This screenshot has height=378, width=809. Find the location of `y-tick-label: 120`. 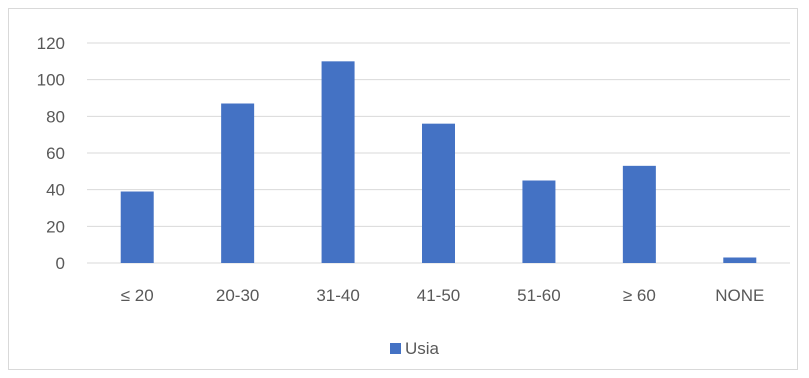

y-tick-label: 120 is located at coordinates (51, 43).